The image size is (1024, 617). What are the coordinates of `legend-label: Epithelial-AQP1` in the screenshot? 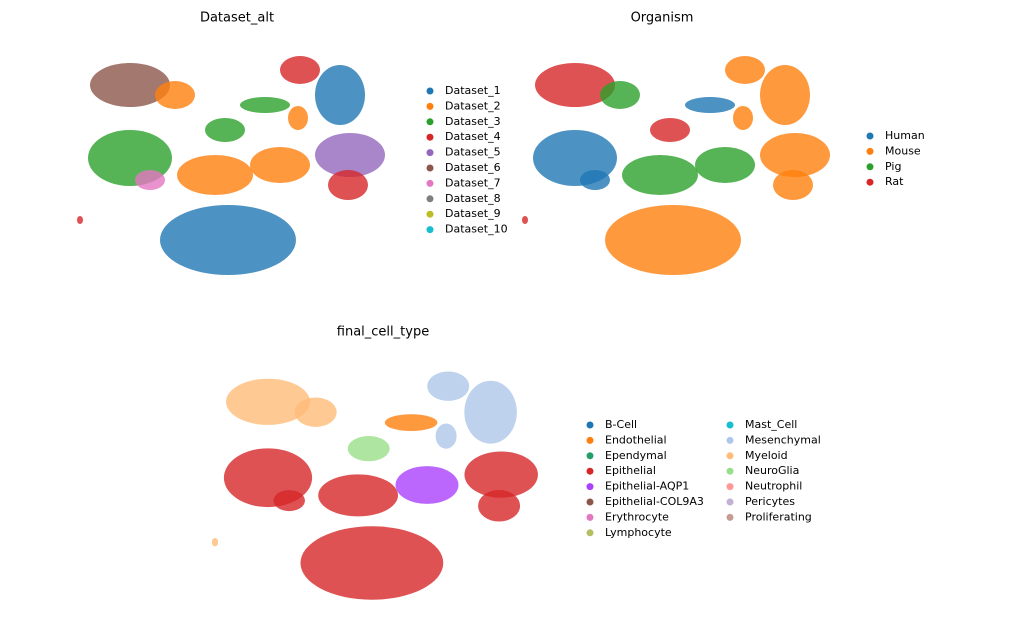 It's located at (647, 486).